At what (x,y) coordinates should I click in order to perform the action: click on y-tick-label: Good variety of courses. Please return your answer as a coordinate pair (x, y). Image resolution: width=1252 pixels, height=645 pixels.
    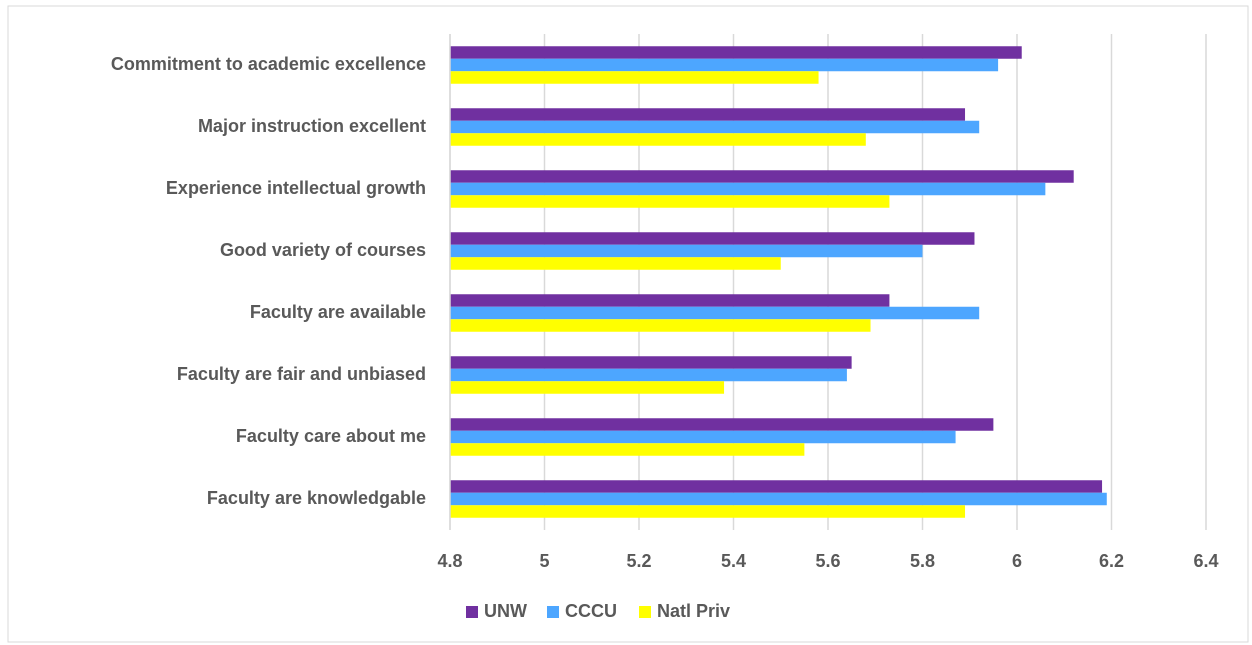
    Looking at the image, I should click on (323, 250).